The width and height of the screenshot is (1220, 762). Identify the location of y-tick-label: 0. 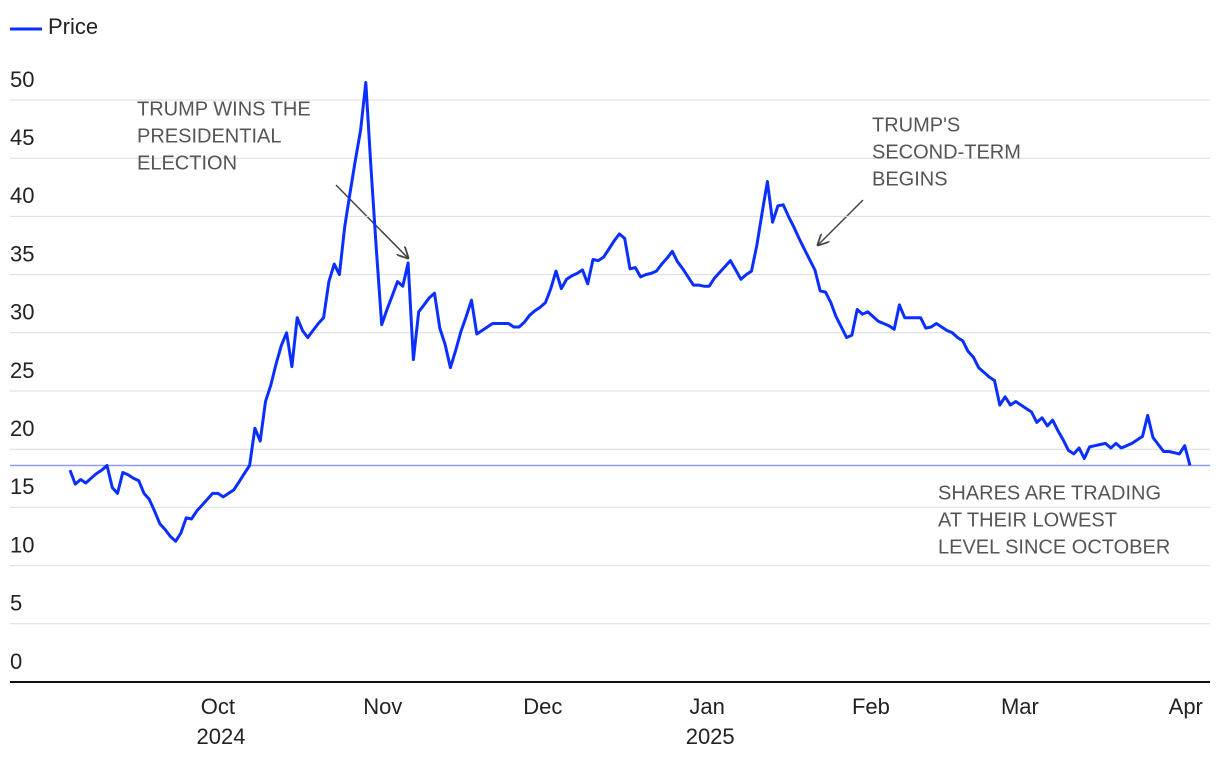
(16, 661).